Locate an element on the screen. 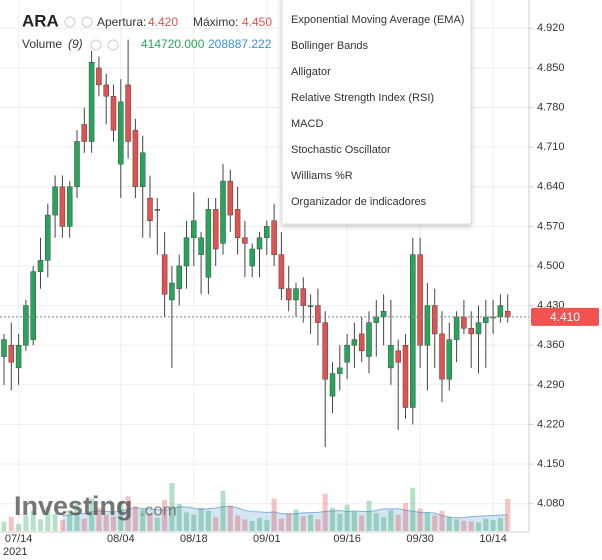  menu-item: Alligator is located at coordinates (311, 72).